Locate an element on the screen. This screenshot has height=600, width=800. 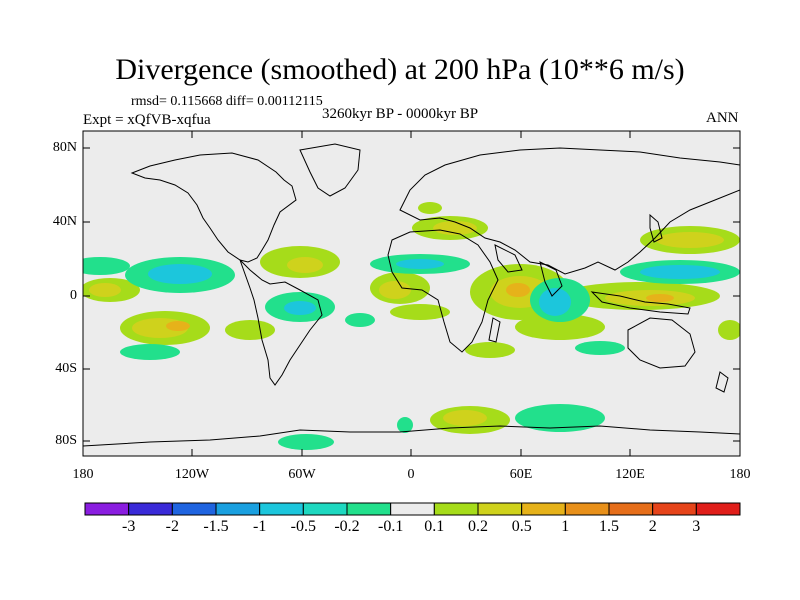
lat-tick-label: 80N is located at coordinates (64, 147).